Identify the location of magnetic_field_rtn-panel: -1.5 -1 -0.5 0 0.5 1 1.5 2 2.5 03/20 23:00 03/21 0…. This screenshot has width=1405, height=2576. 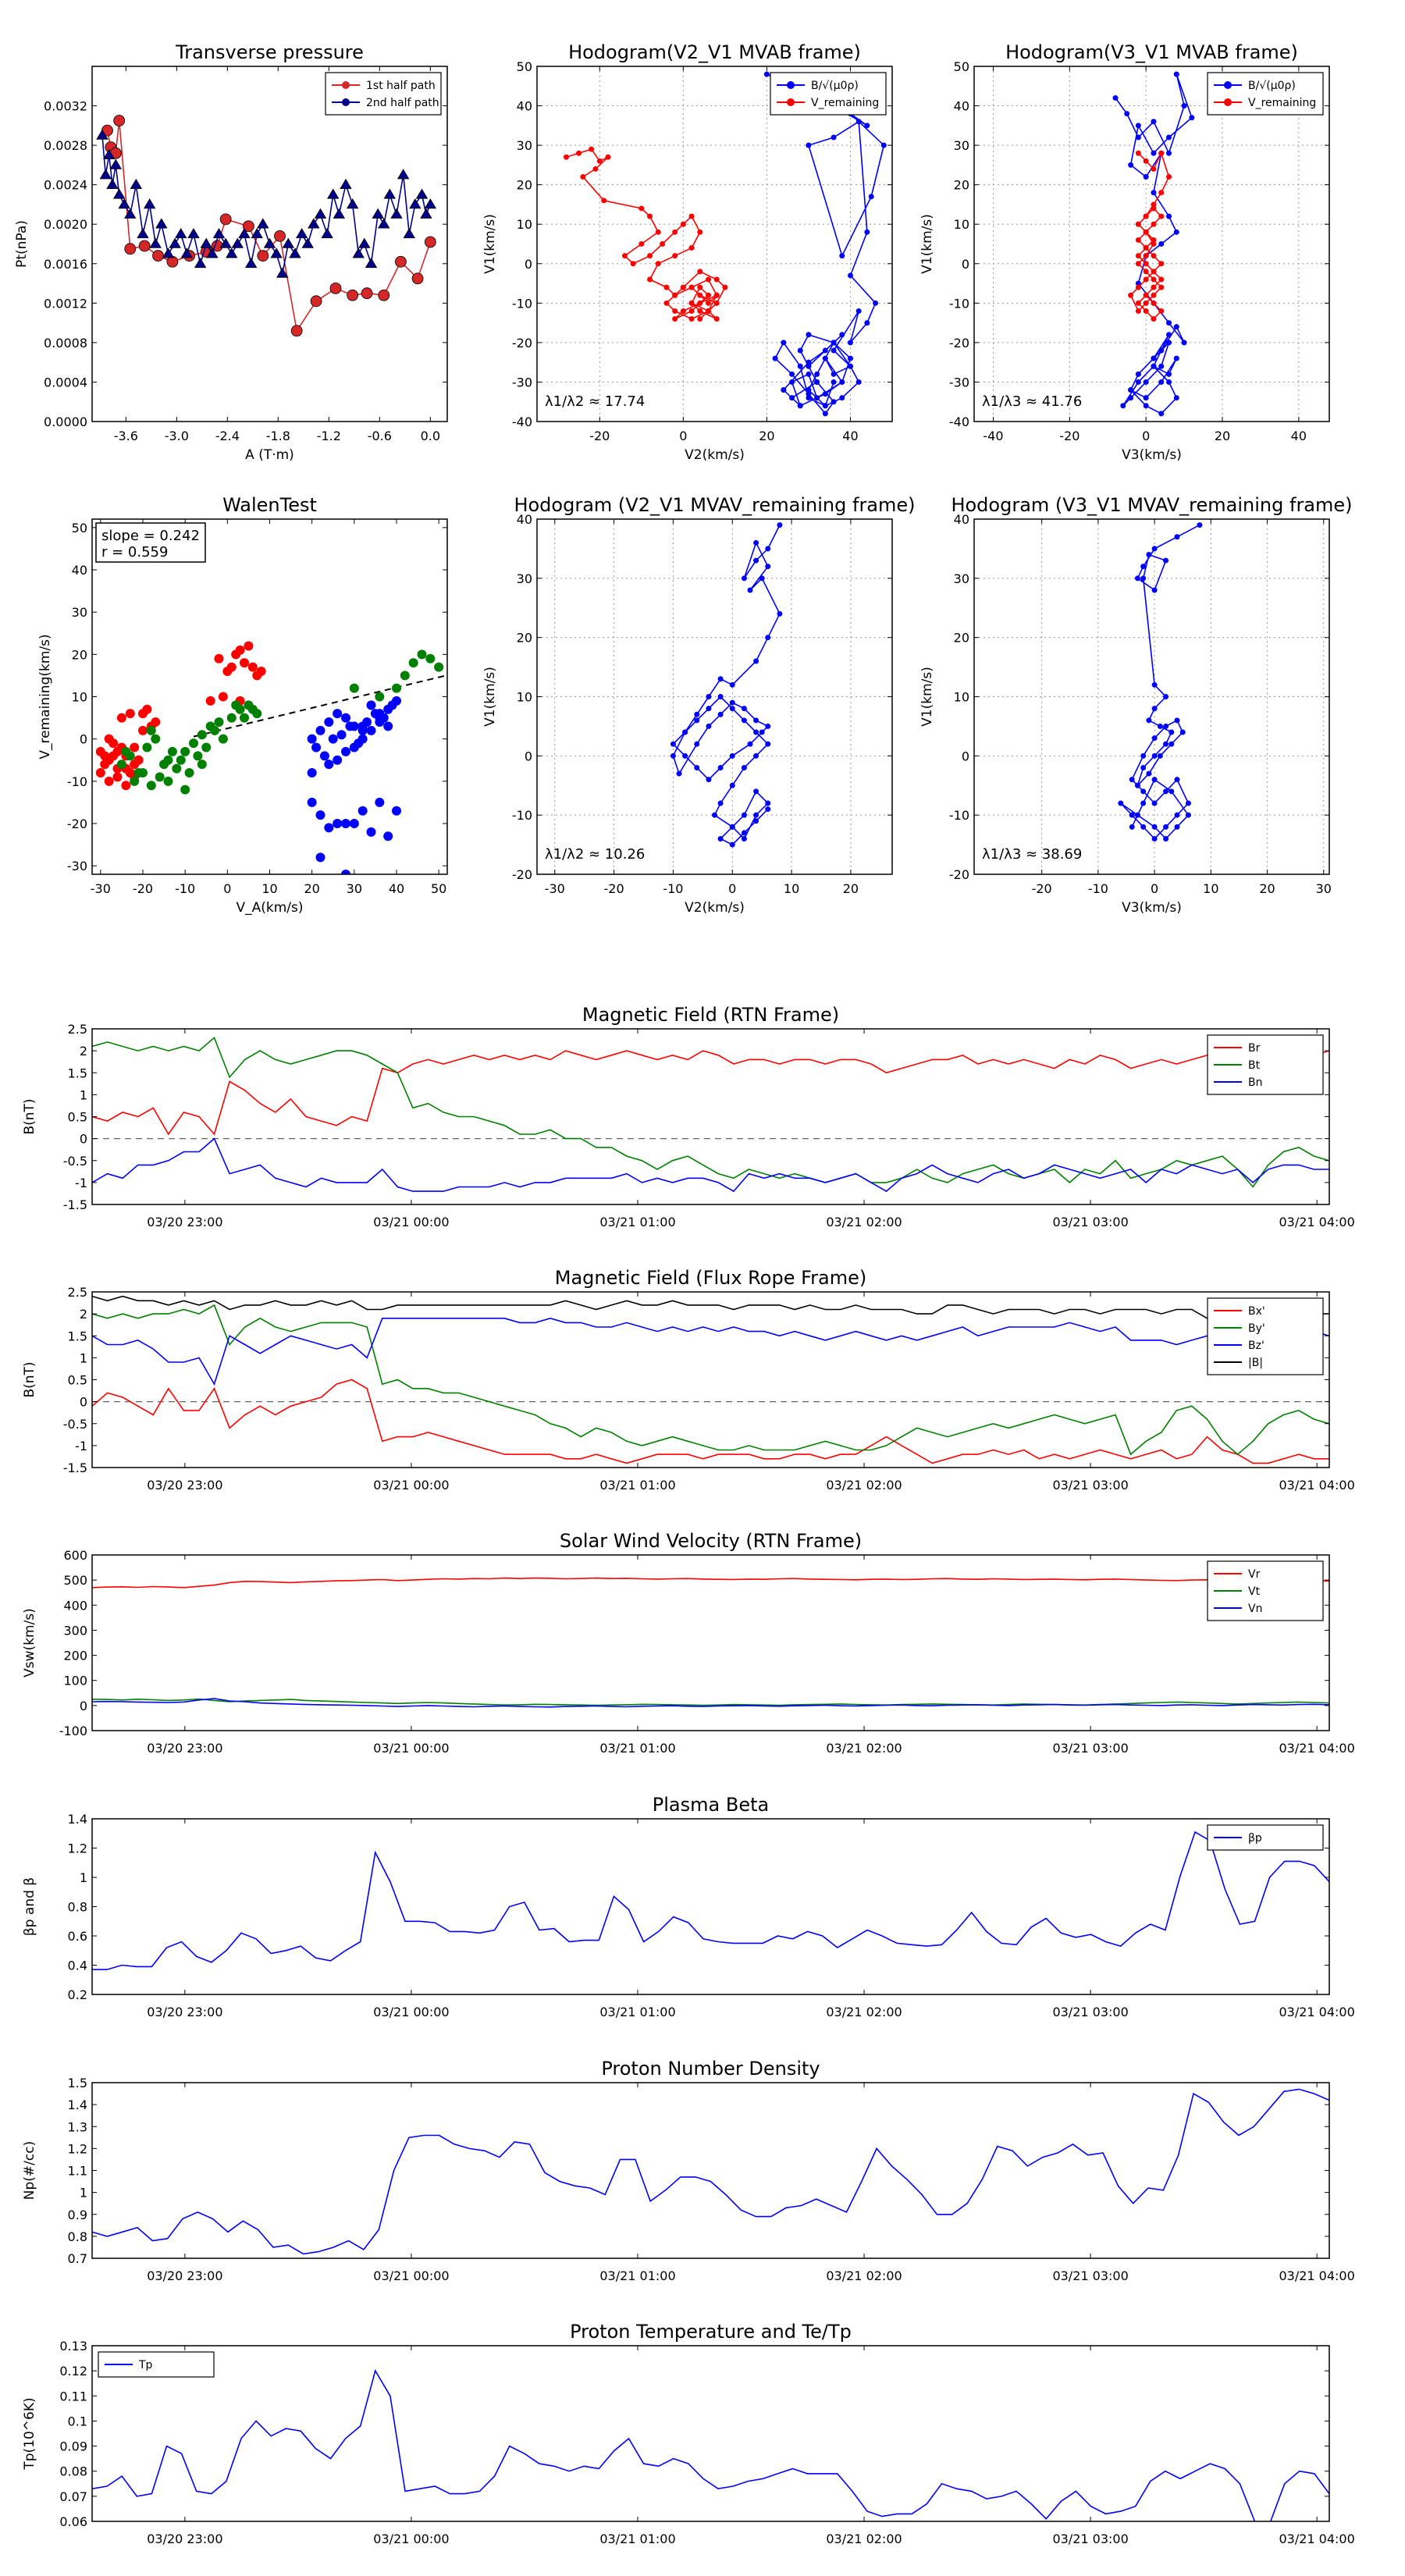
(688, 1116).